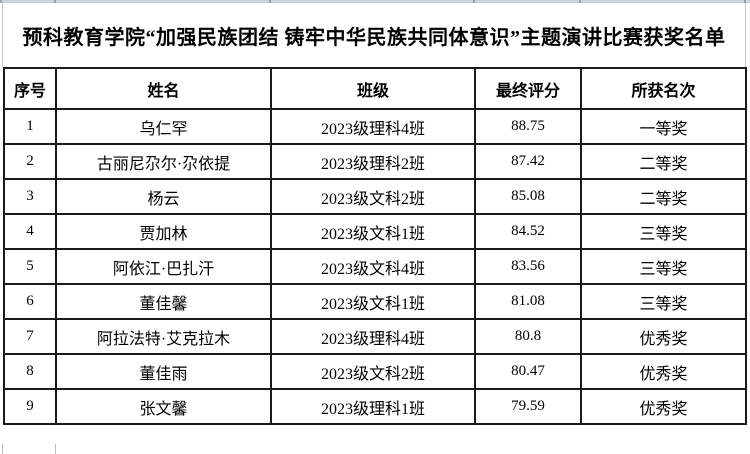 Image resolution: width=750 pixels, height=454 pixels. What do you see at coordinates (528, 88) in the screenshot?
I see `column-header: 最终评分` at bounding box center [528, 88].